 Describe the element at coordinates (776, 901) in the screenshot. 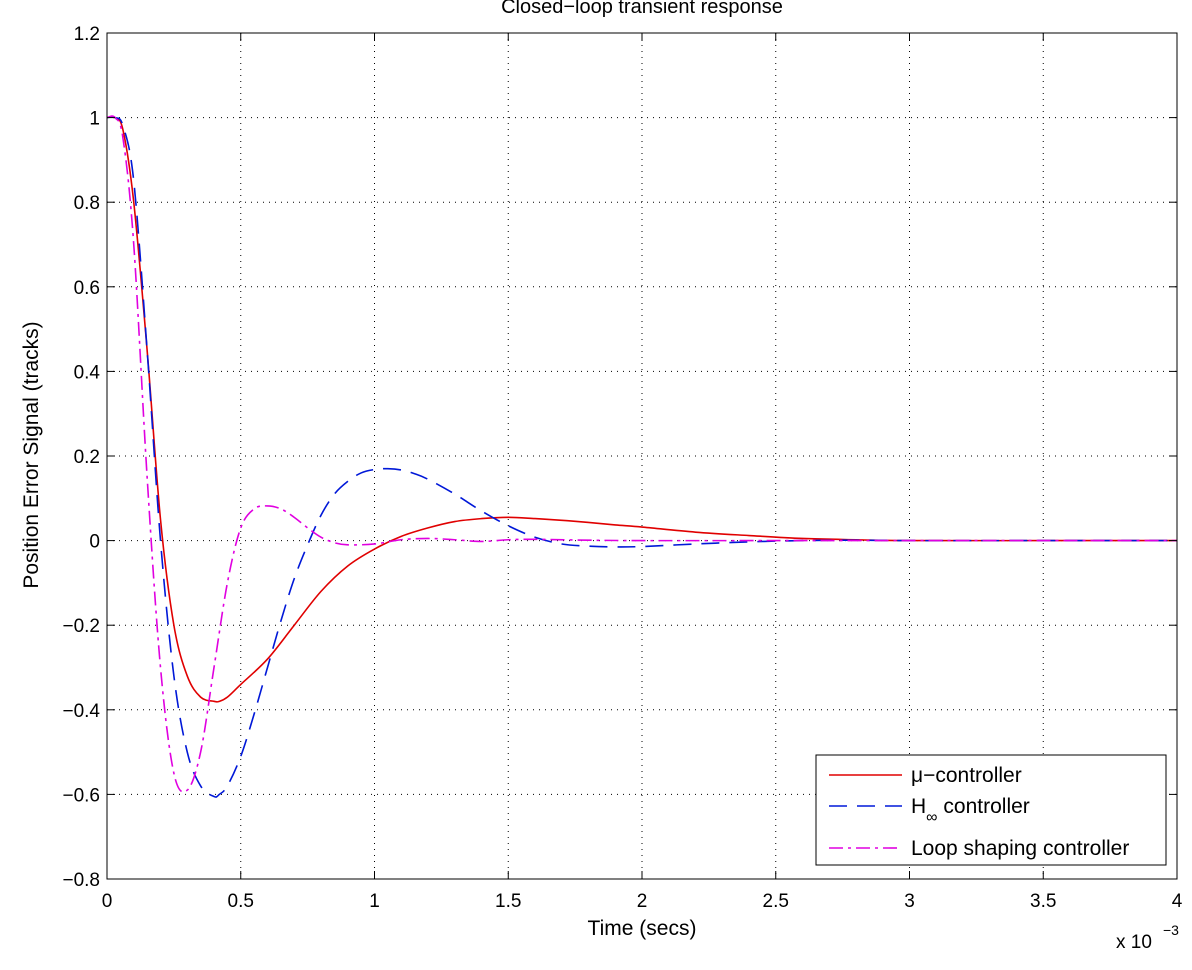

I see `x-tick-label: 2.5` at that location.